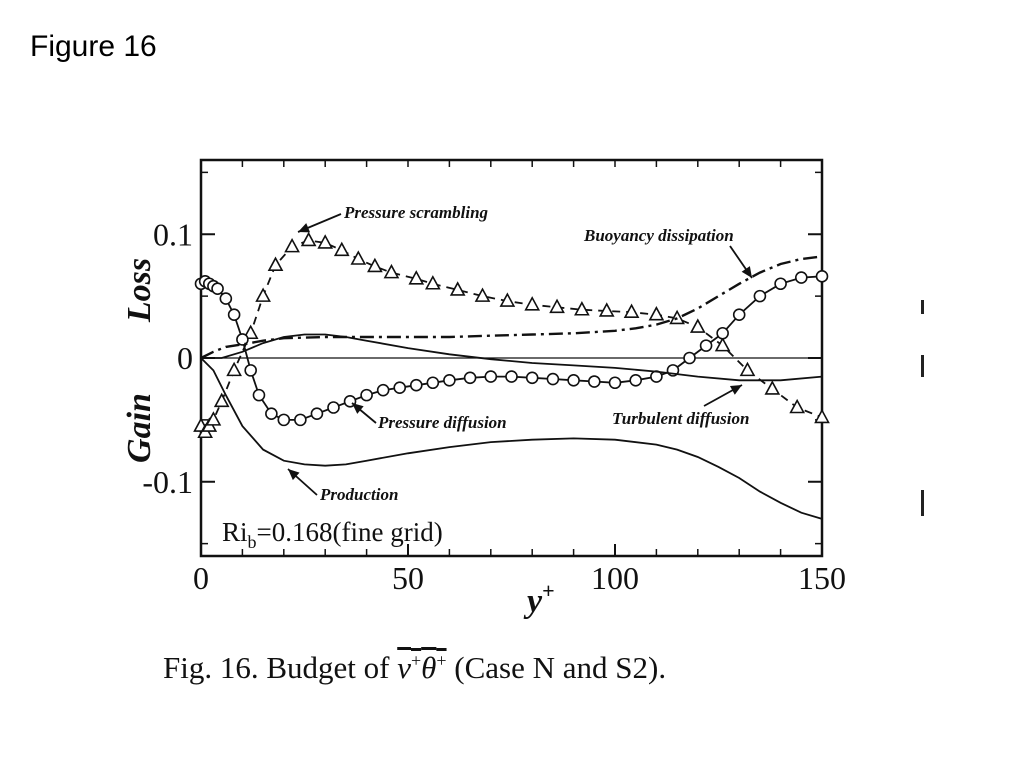 This screenshot has height=768, width=1024. I want to click on ri-sub: b, so click(252, 542).